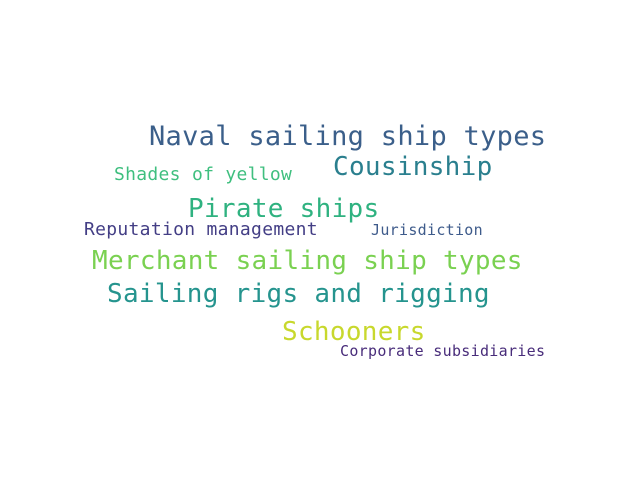 Image resolution: width=640 pixels, height=480 pixels. What do you see at coordinates (203, 175) in the screenshot?
I see `word-shades-of-yellow: Shades of yellow` at bounding box center [203, 175].